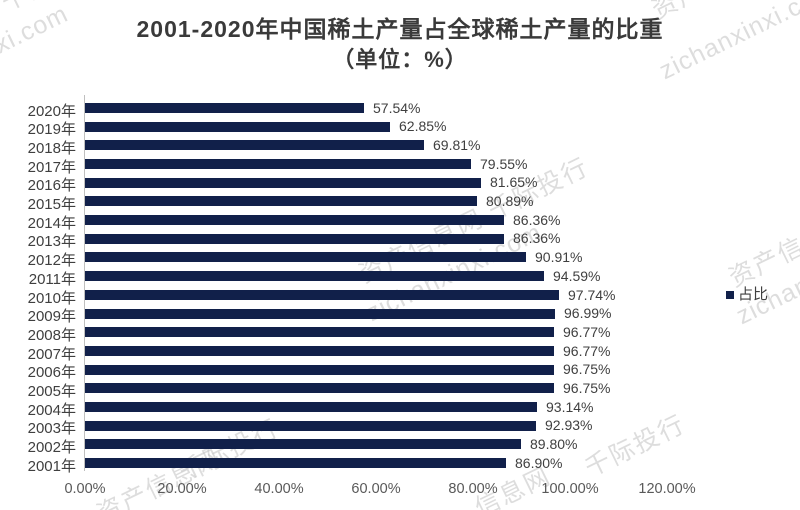 This screenshot has width=800, height=510. Describe the element at coordinates (51, 242) in the screenshot. I see `y-axis-label: 2013年` at that location.